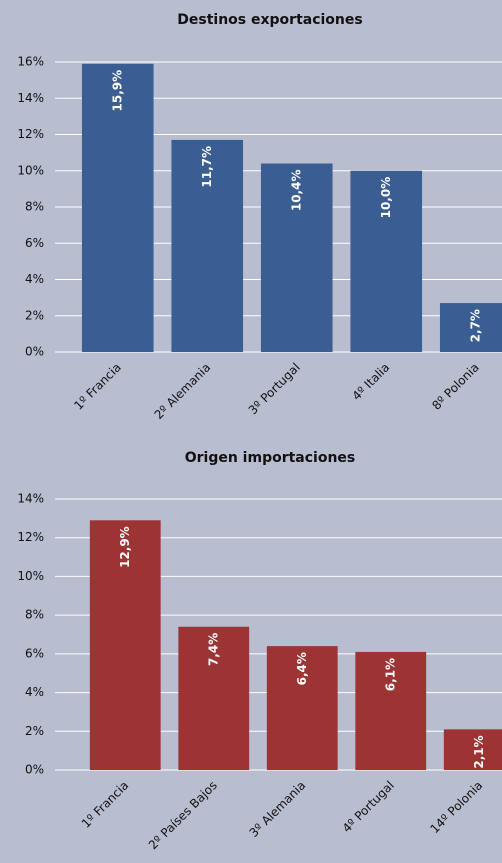 The image size is (502, 863). Describe the element at coordinates (30, 62) in the screenshot. I see `y-tick-label: 16%` at that location.